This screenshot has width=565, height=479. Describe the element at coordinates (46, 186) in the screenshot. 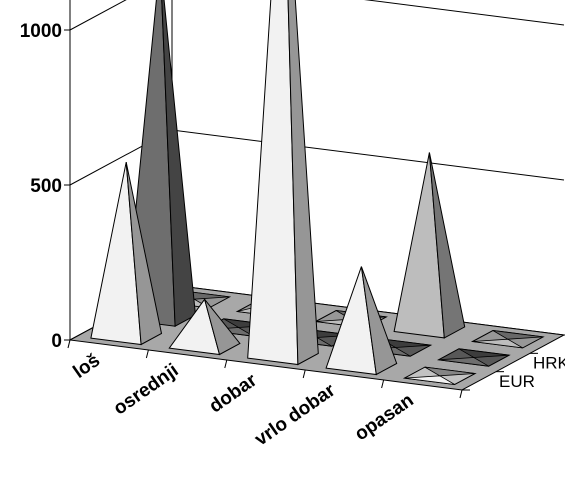

I see `y-tick-label: 500` at that location.